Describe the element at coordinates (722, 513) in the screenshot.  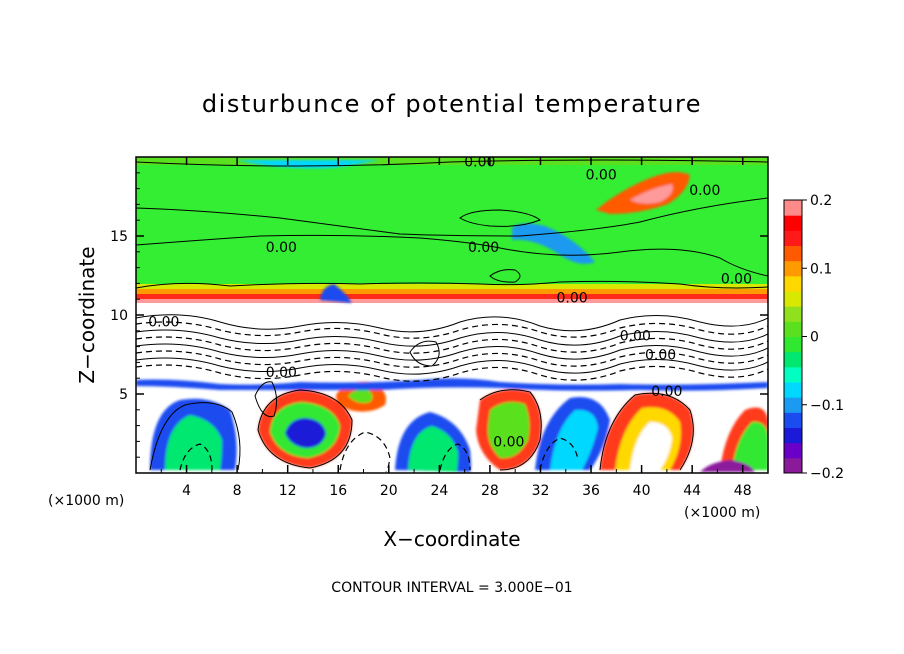
I see `x-axis-unit-right: (×1000 m)` at that location.